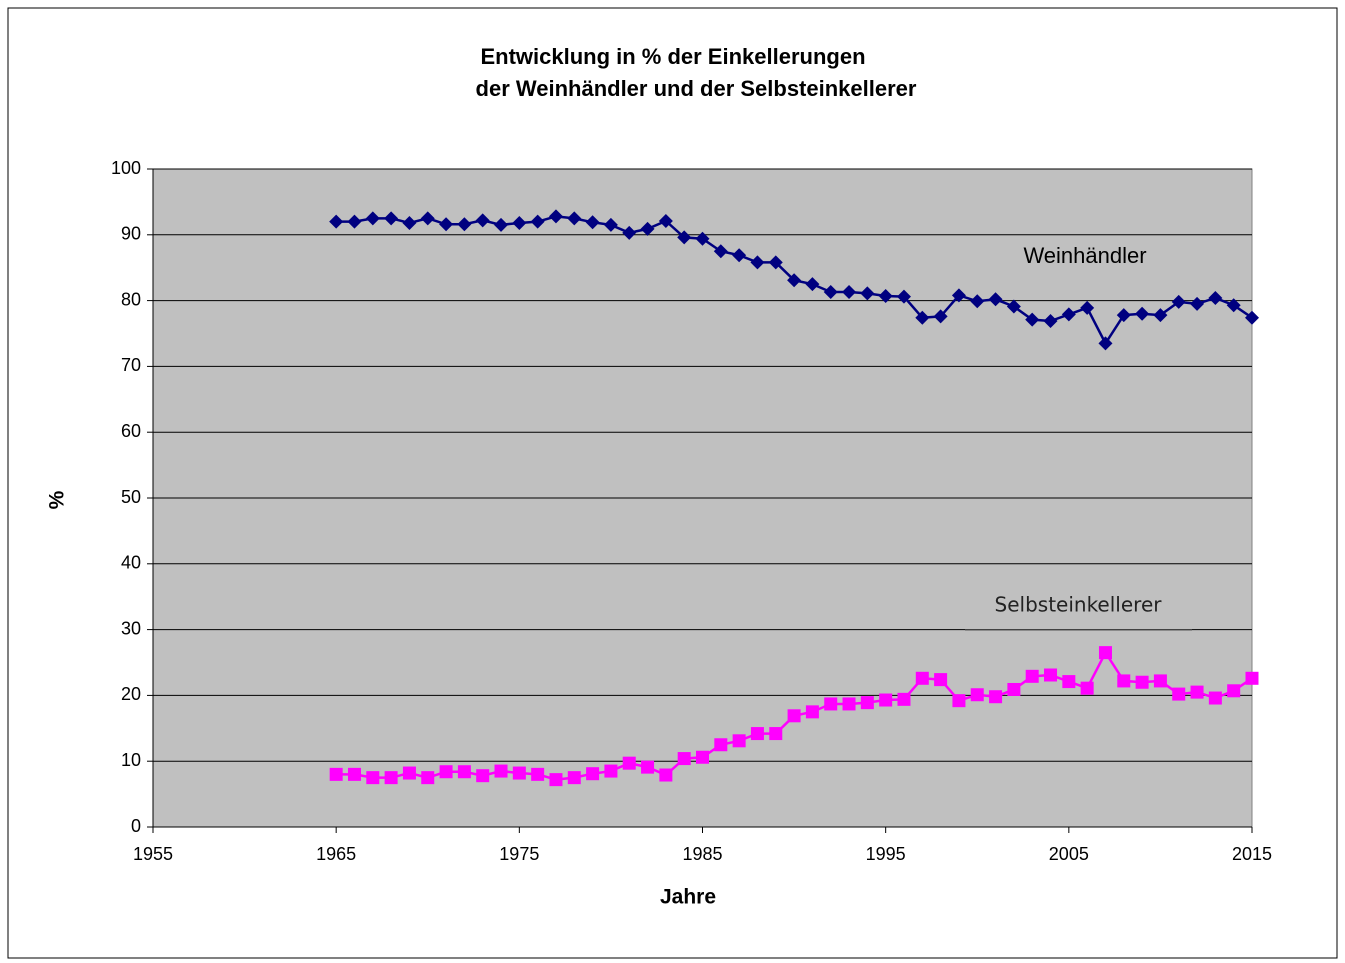 Image resolution: width=1345 pixels, height=963 pixels. Describe the element at coordinates (131, 431) in the screenshot. I see `y-tick-label: 60` at that location.